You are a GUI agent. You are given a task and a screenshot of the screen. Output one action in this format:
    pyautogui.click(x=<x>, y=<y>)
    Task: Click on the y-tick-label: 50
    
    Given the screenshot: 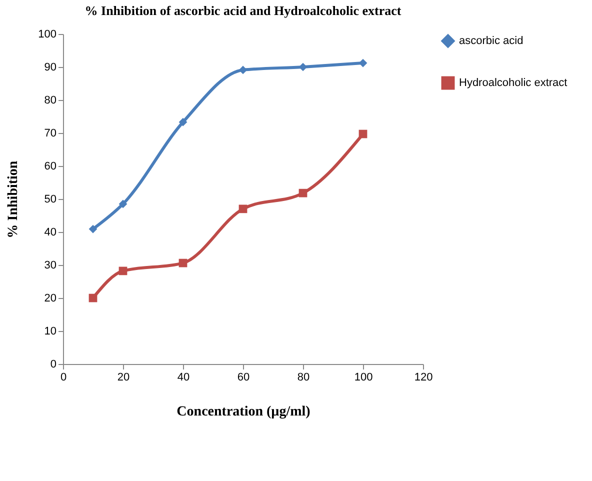 What is the action you would take?
    pyautogui.click(x=50, y=200)
    